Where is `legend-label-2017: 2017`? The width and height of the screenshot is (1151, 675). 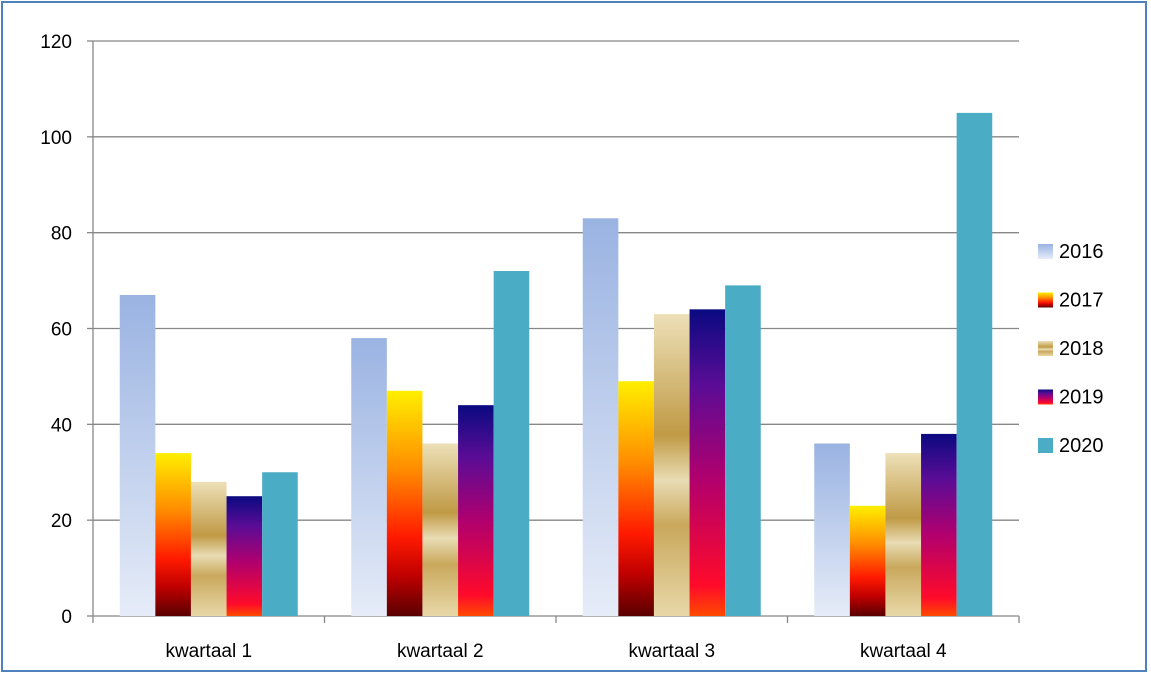 legend-label-2017: 2017 is located at coordinates (1081, 301).